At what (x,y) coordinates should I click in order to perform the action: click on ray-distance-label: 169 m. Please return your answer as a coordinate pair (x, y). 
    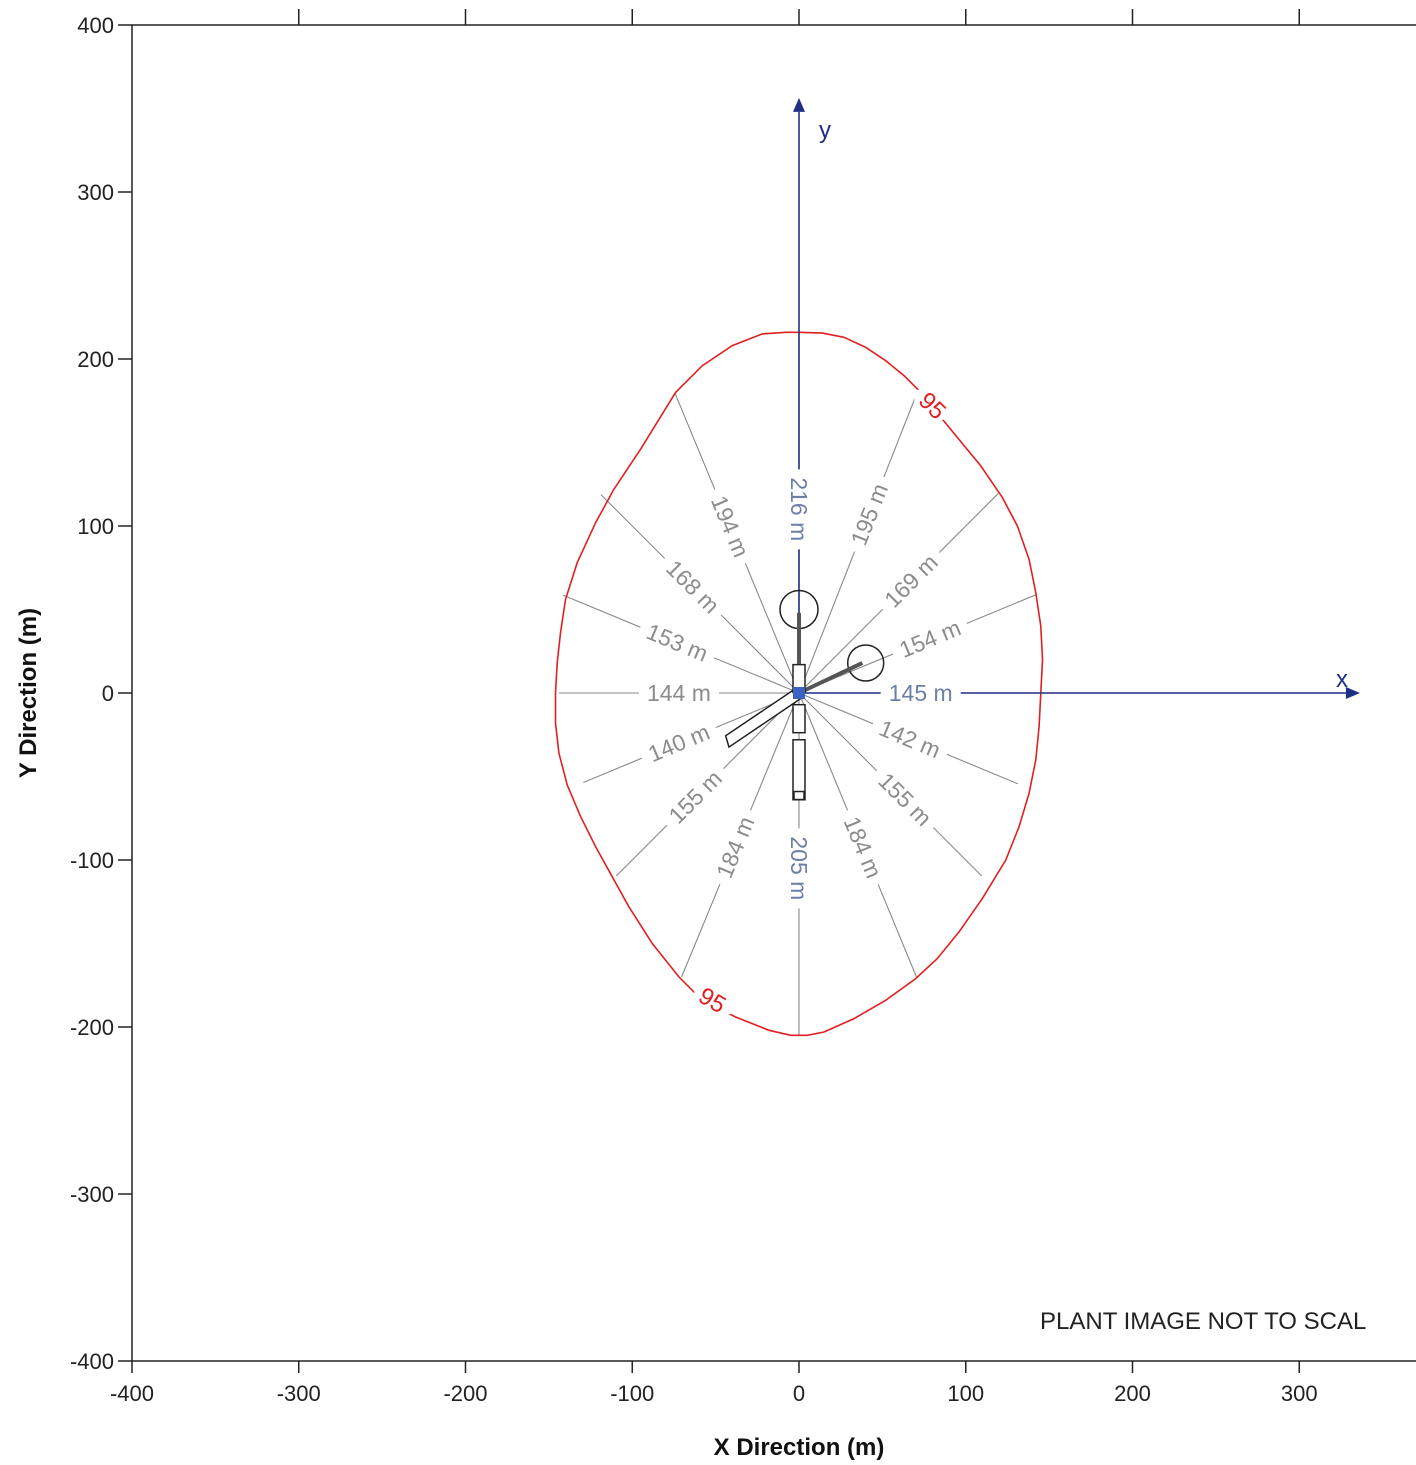
    Looking at the image, I should click on (911, 581).